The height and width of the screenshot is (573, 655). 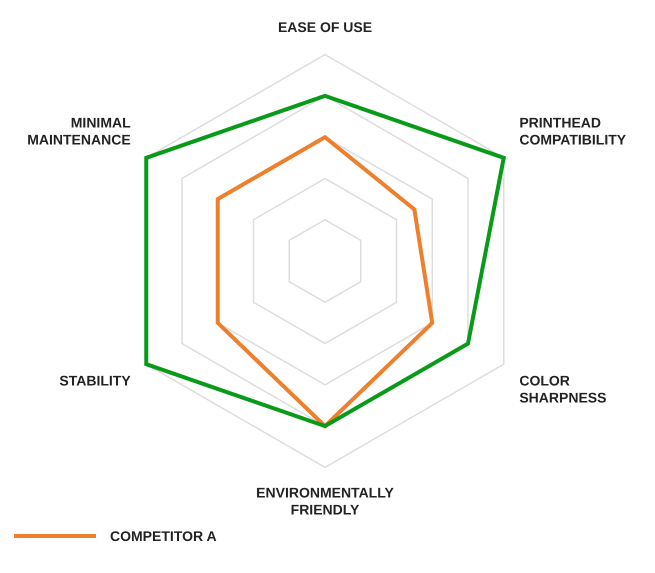 What do you see at coordinates (79, 131) in the screenshot?
I see `spoke-label: MINIMAL MAINTENANCE` at bounding box center [79, 131].